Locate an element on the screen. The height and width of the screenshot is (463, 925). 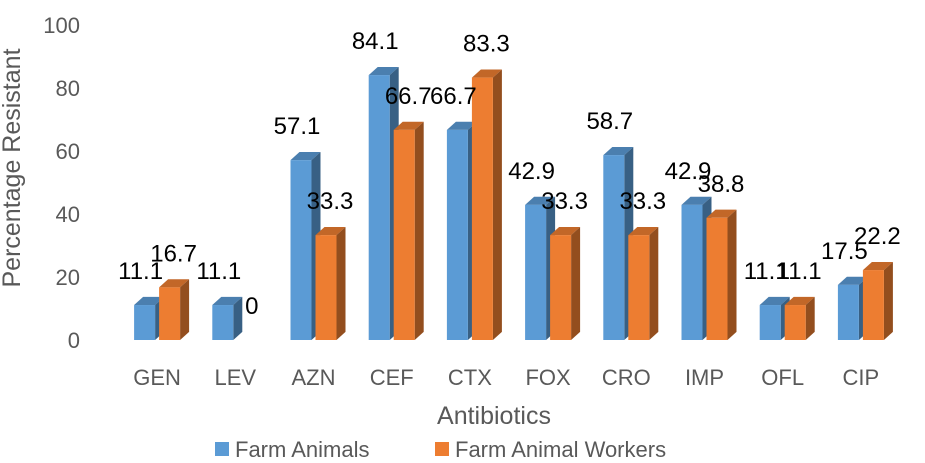
data-label: 38.8 is located at coordinates (721, 184).